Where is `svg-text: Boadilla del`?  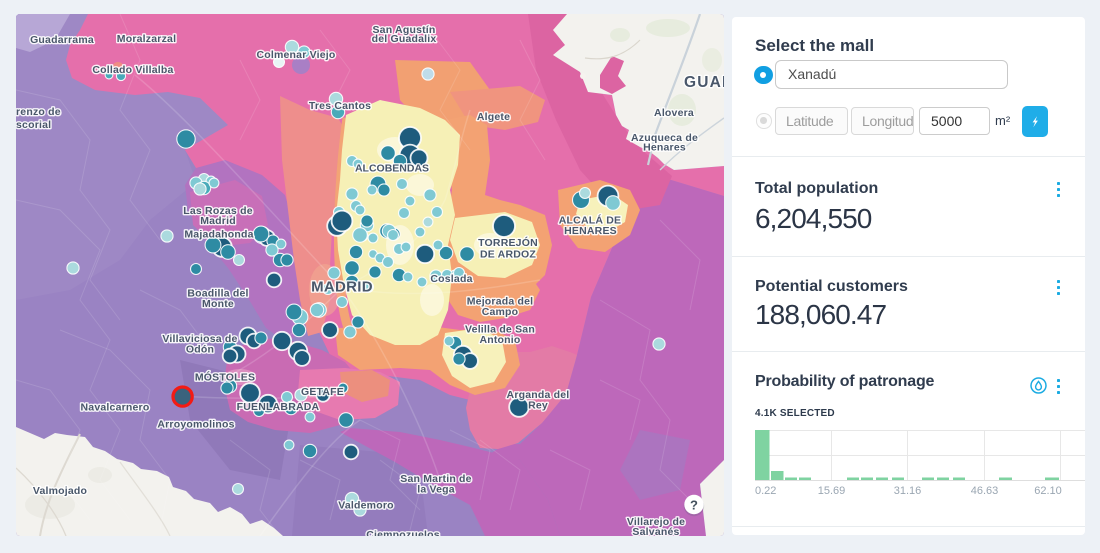
svg-text: Boadilla del is located at coordinates (217, 293).